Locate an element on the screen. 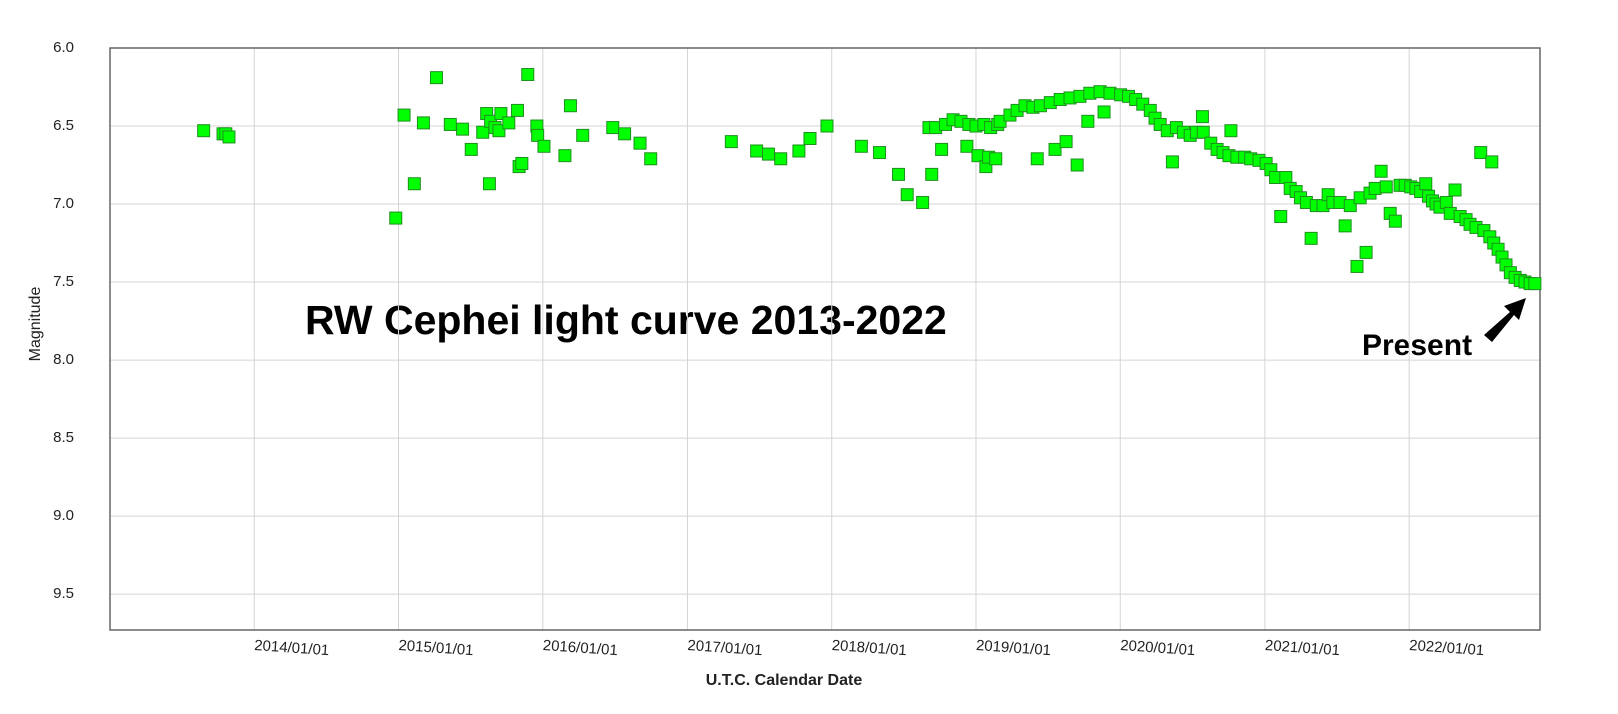  x-tick-label: 2020/01/01 is located at coordinates (1158, 648).